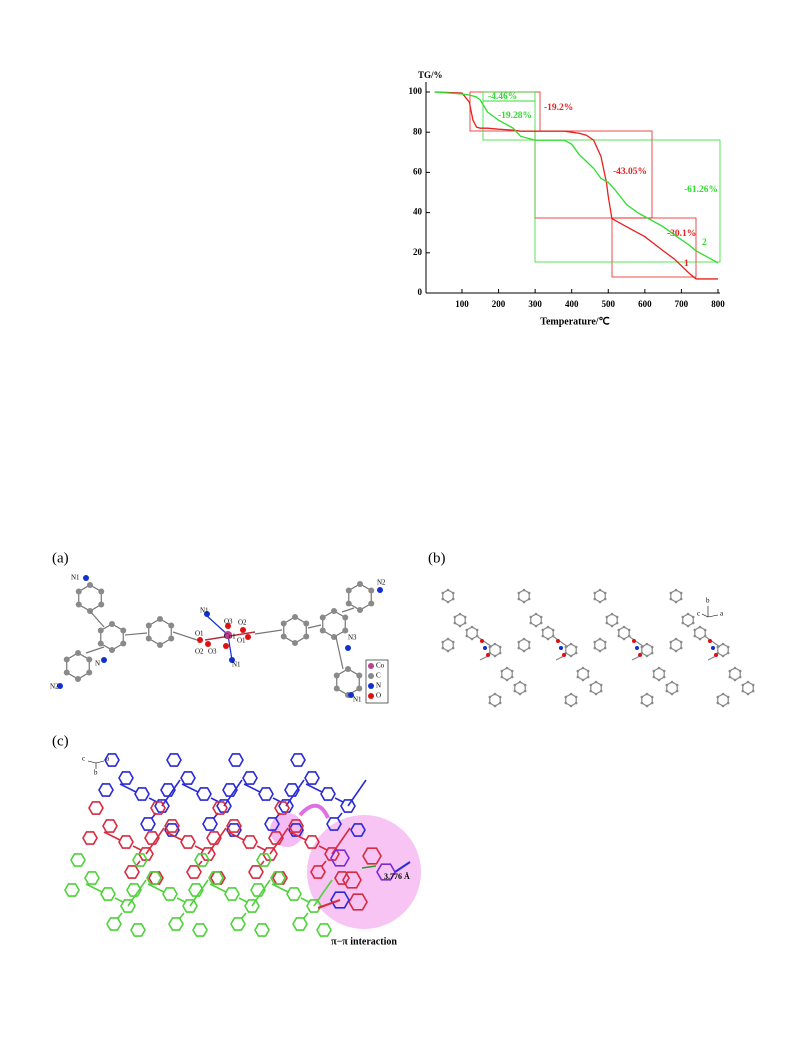 The image size is (793, 1062). What do you see at coordinates (199, 652) in the screenshot?
I see `atom-label: O2` at bounding box center [199, 652].